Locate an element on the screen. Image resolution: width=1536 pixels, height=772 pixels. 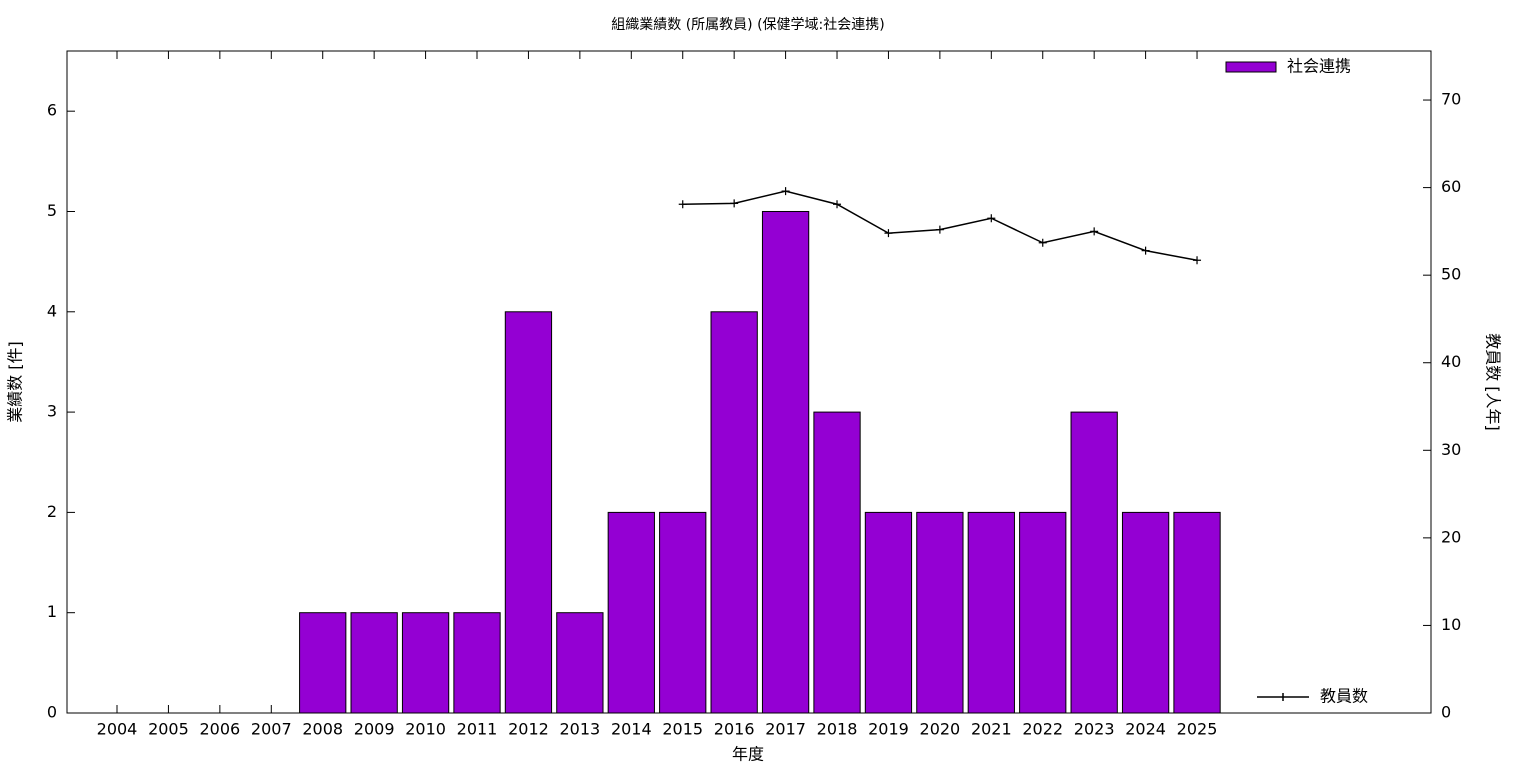
y2-tick-label: 40 is located at coordinates (1451, 361).